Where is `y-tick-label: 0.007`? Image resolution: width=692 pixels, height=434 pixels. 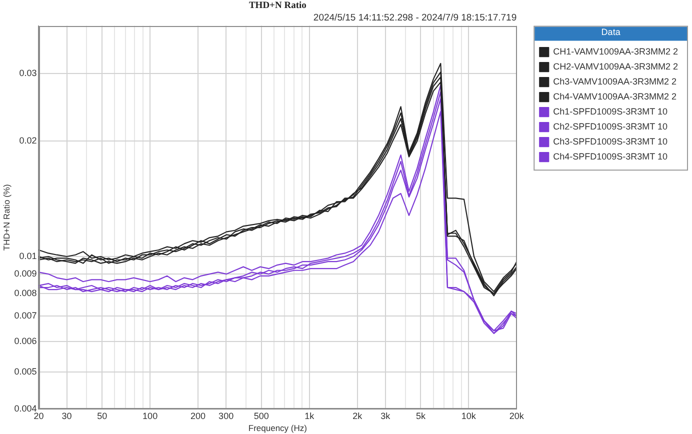 y-tick-label: 0.007 is located at coordinates (25, 315).